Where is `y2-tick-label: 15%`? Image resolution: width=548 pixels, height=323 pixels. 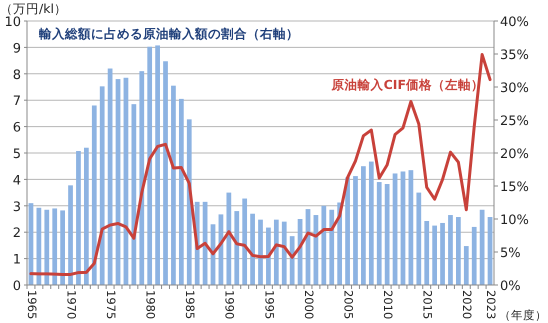
y2-tick-label: 15% is located at coordinates (514, 187).